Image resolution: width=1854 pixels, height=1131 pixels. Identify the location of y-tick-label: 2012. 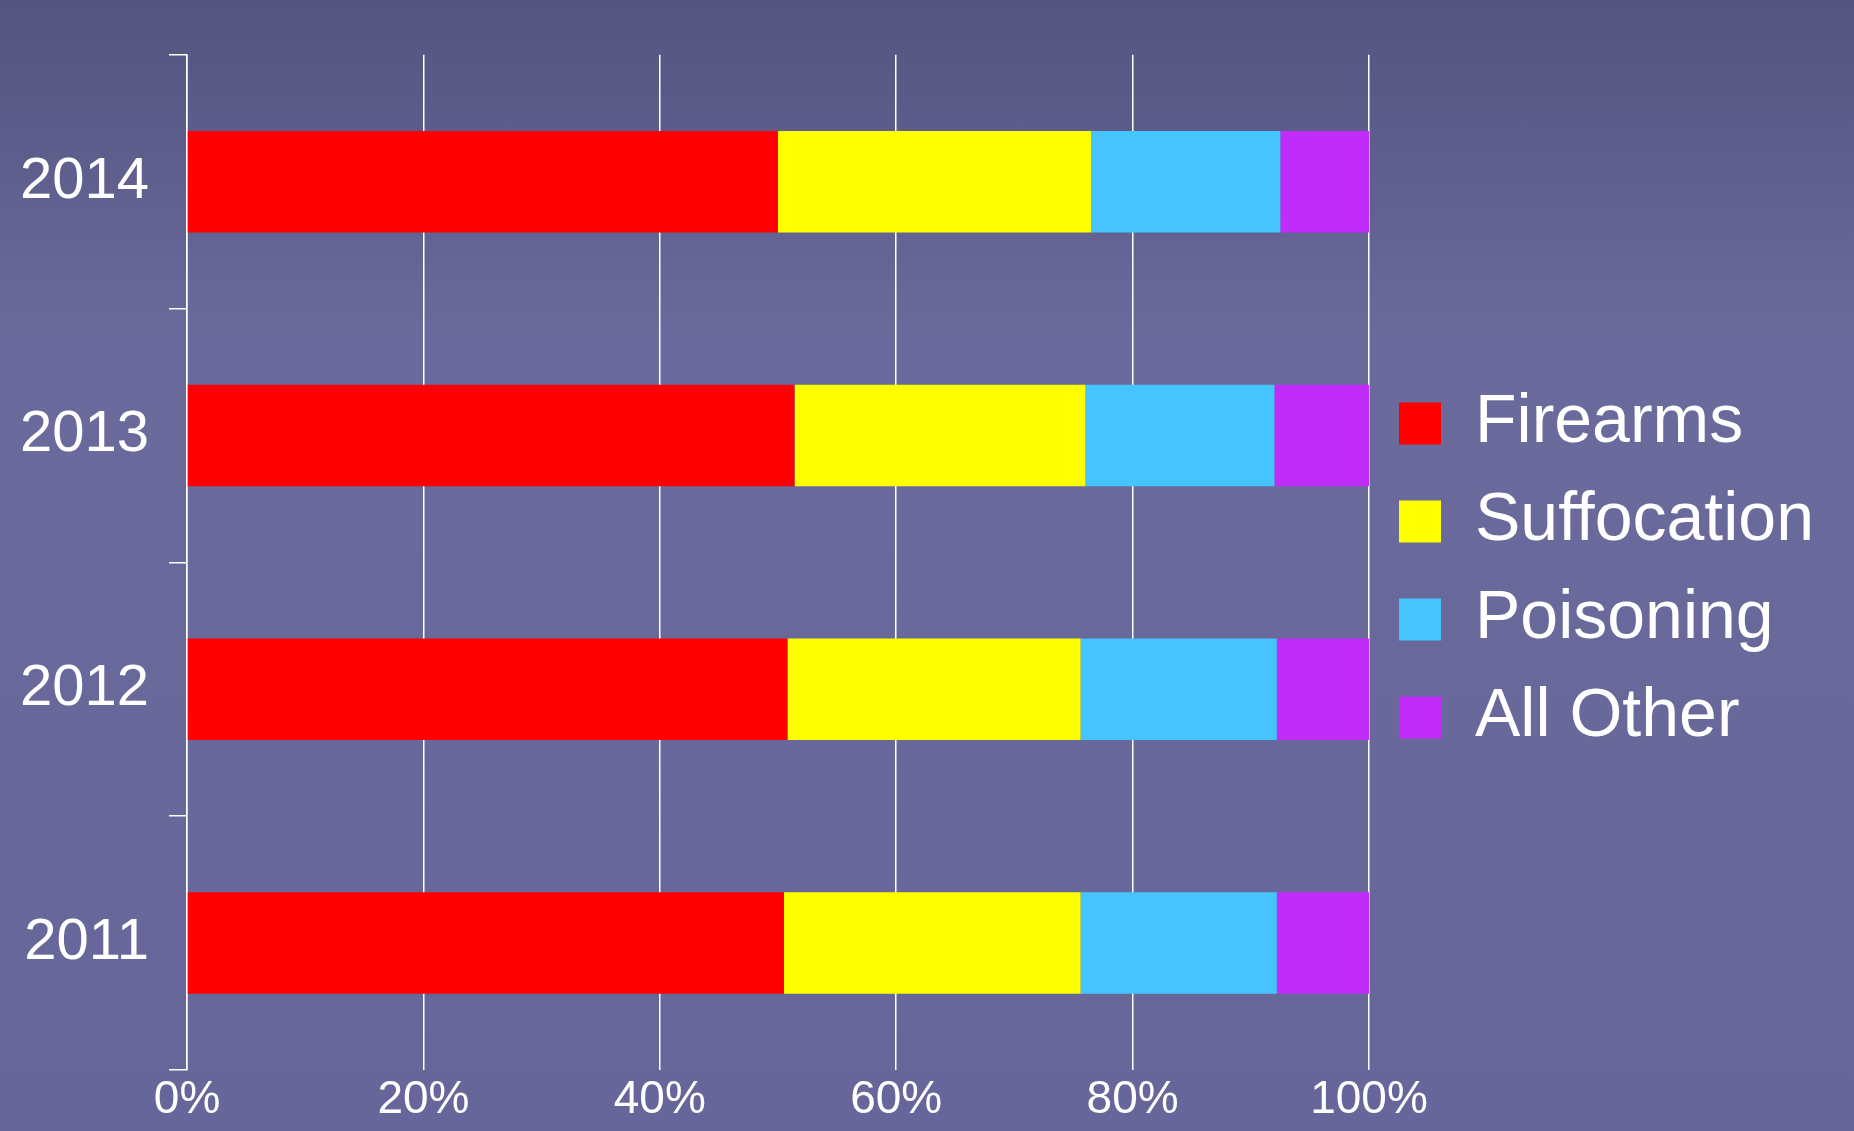
(85, 685).